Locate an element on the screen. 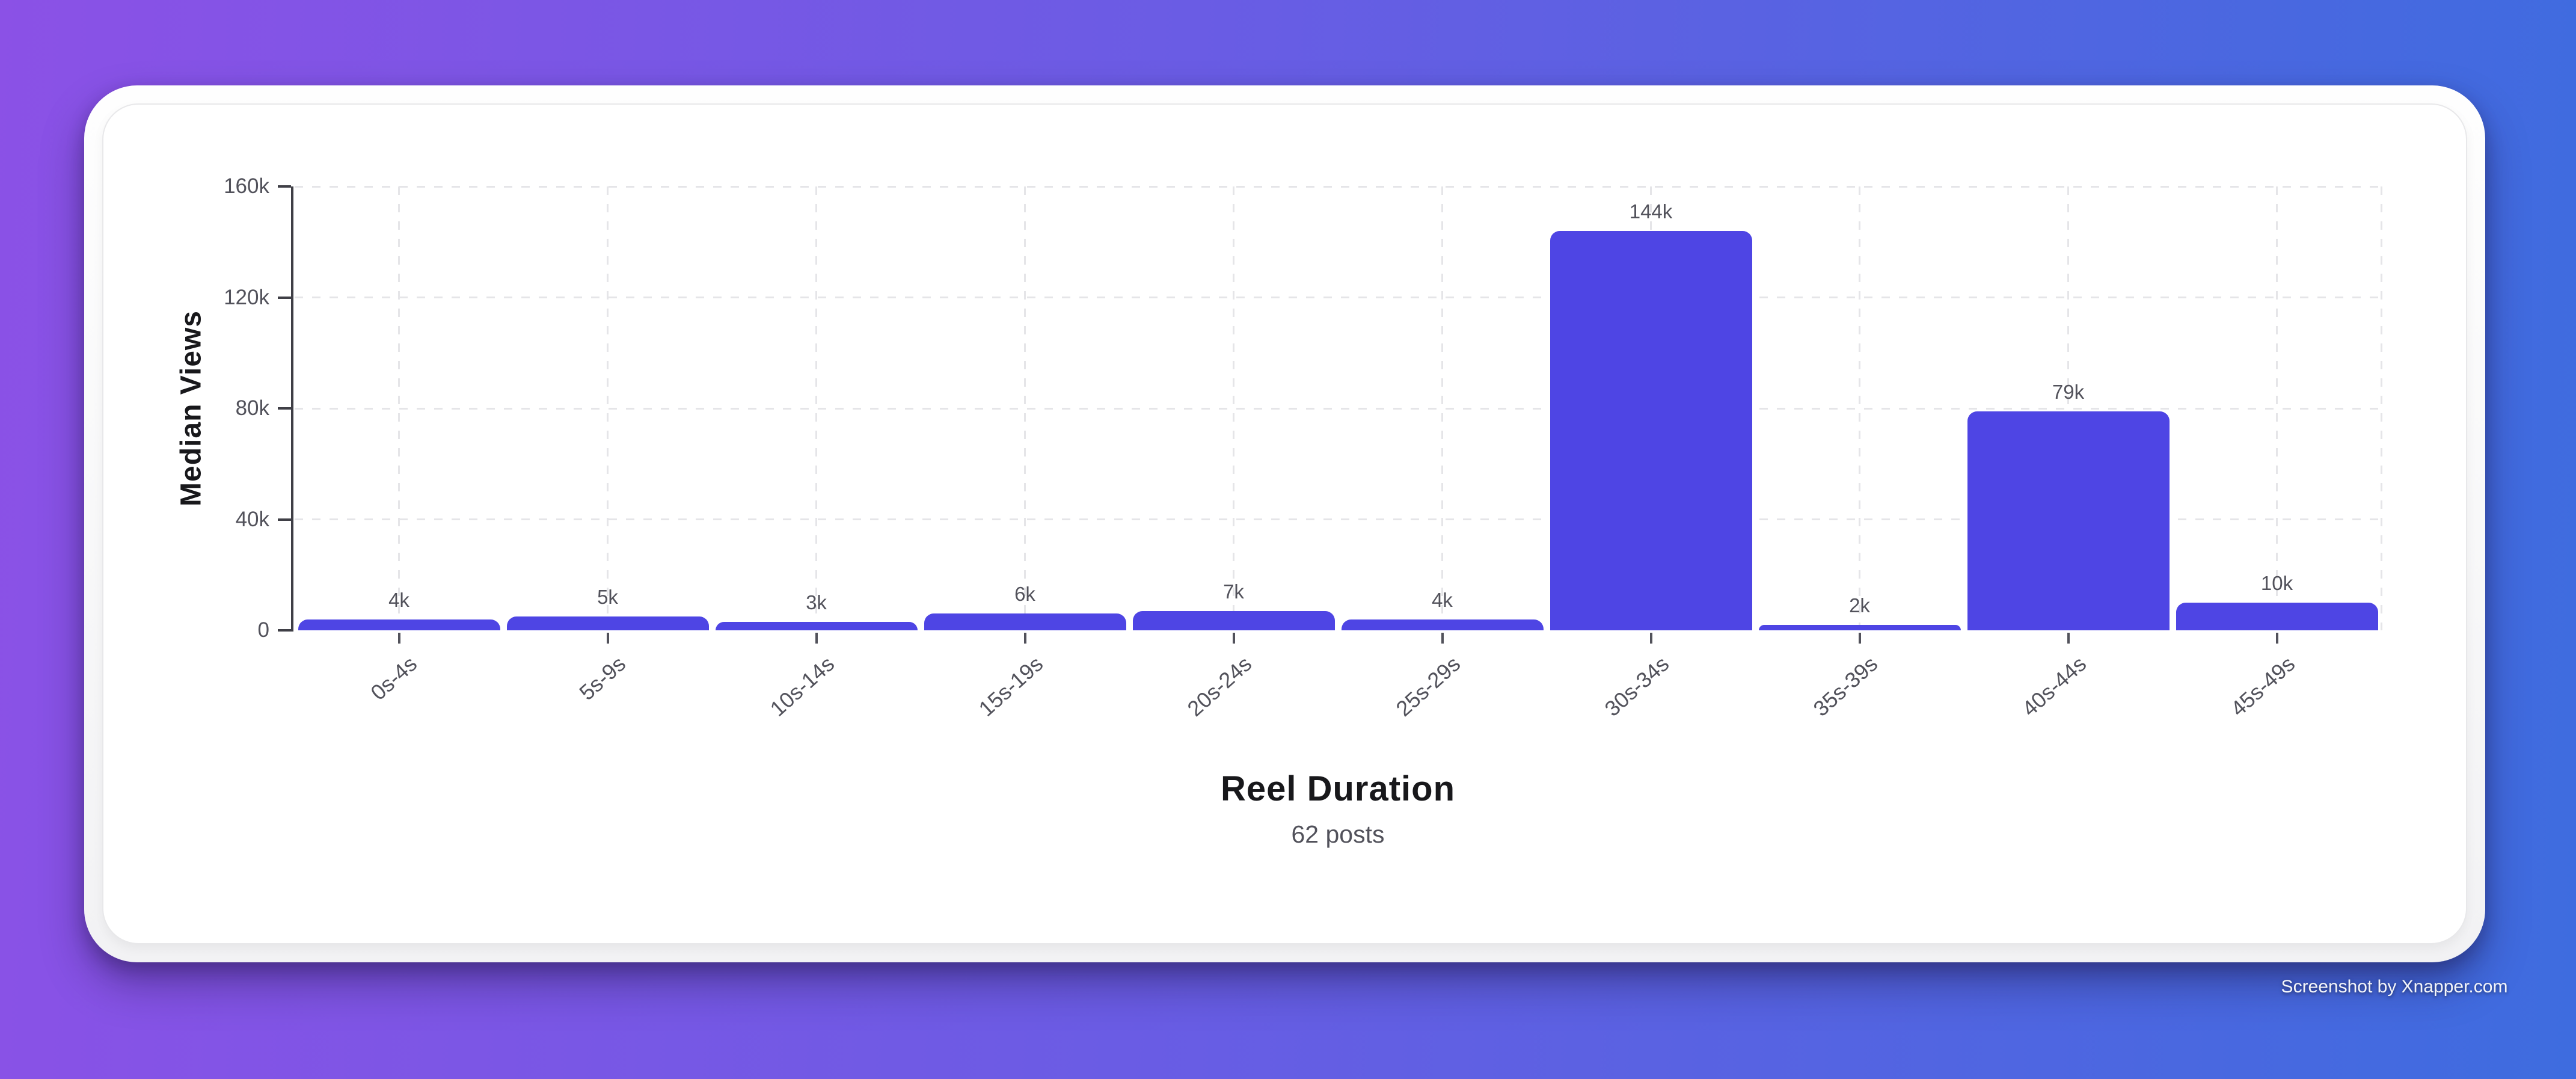  bar-value-label: 79k is located at coordinates (2068, 391).